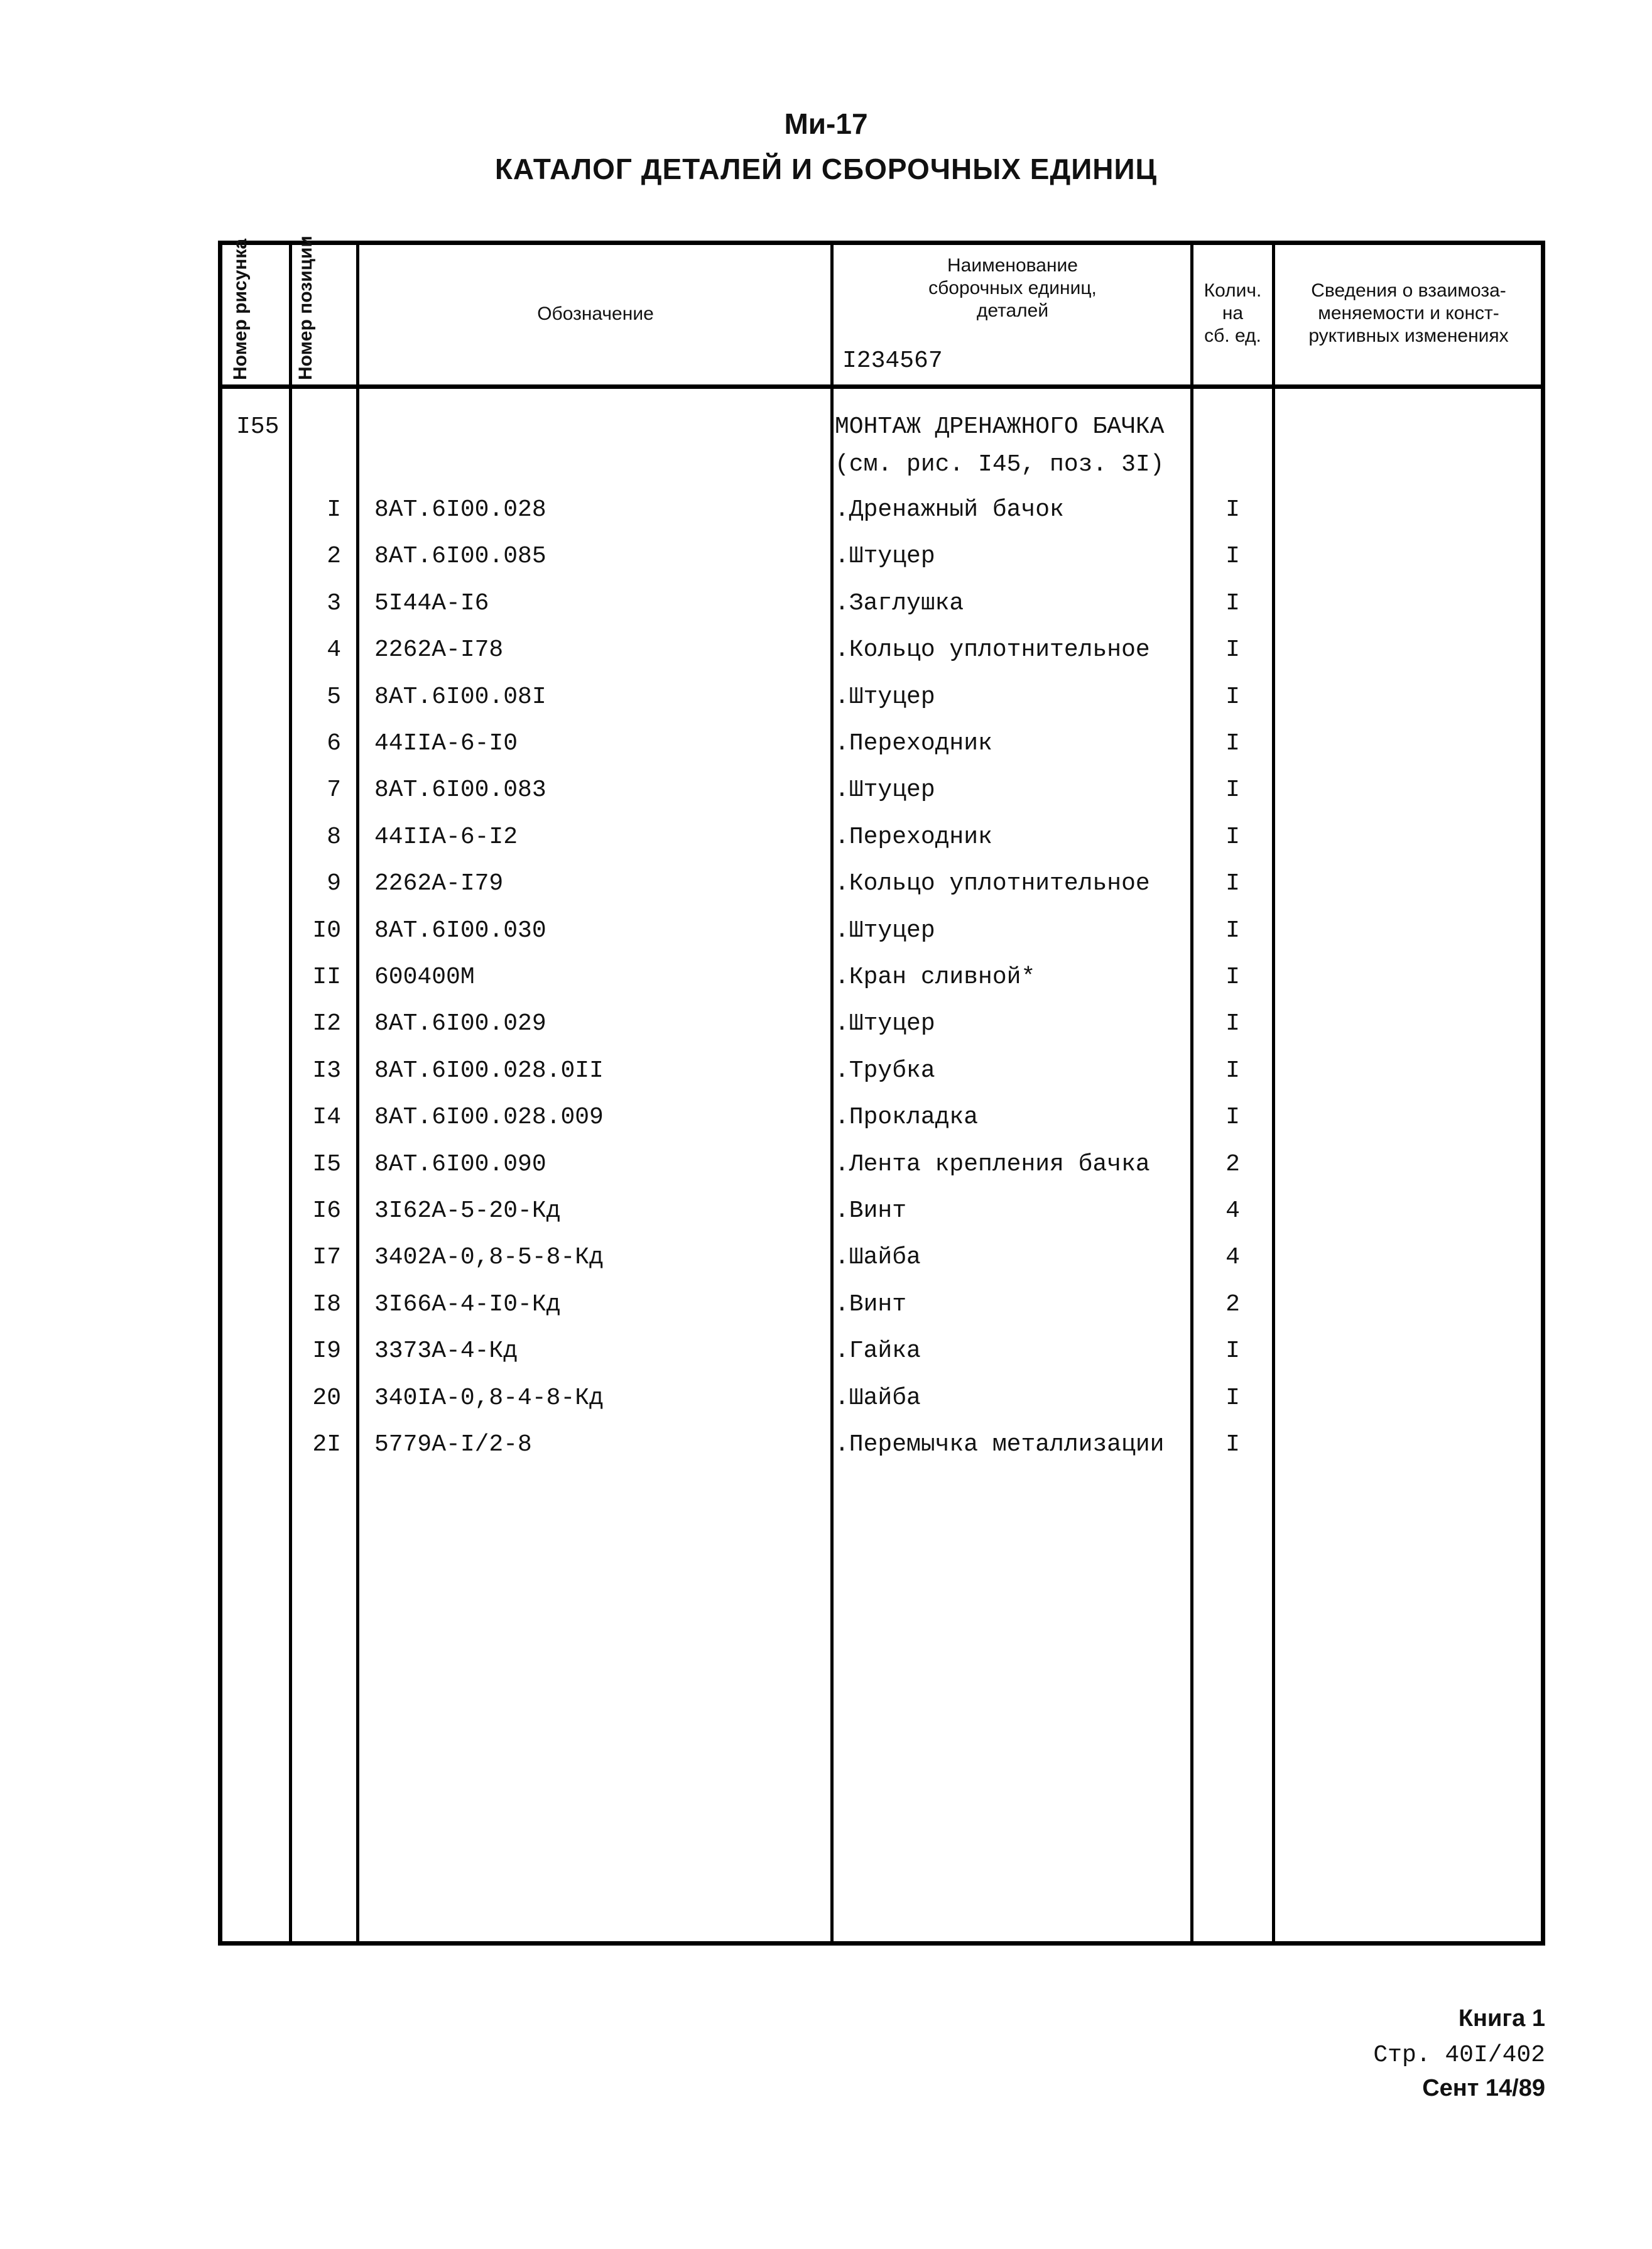 This screenshot has height=2249, width=1652. Describe the element at coordinates (885, 1070) in the screenshot. I see `row-name: .Трубка` at that location.